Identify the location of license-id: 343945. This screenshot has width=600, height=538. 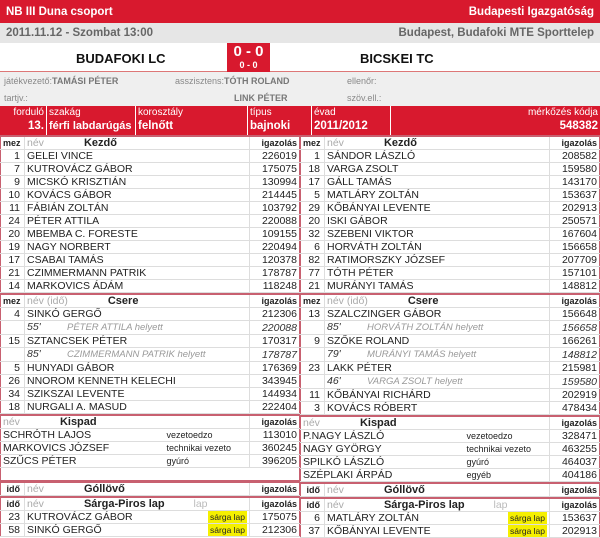
(274, 381).